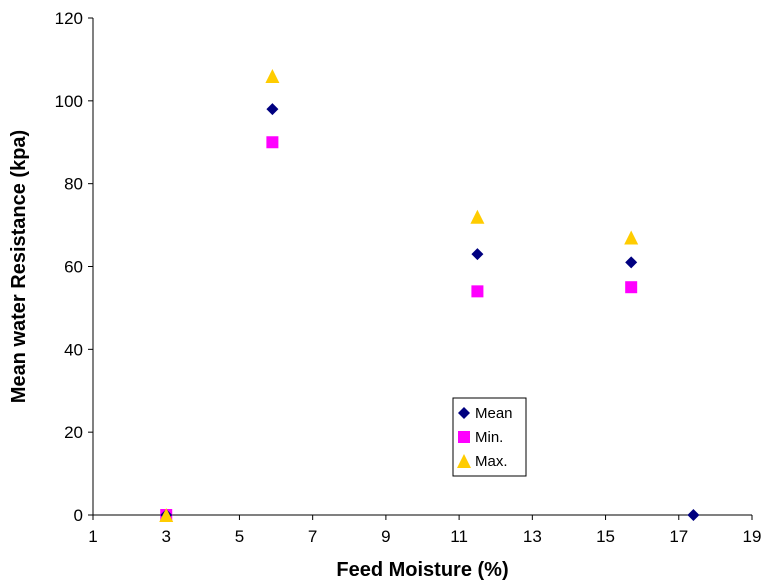 The image size is (768, 583). Describe the element at coordinates (752, 536) in the screenshot. I see `x-tick-label: 19` at that location.